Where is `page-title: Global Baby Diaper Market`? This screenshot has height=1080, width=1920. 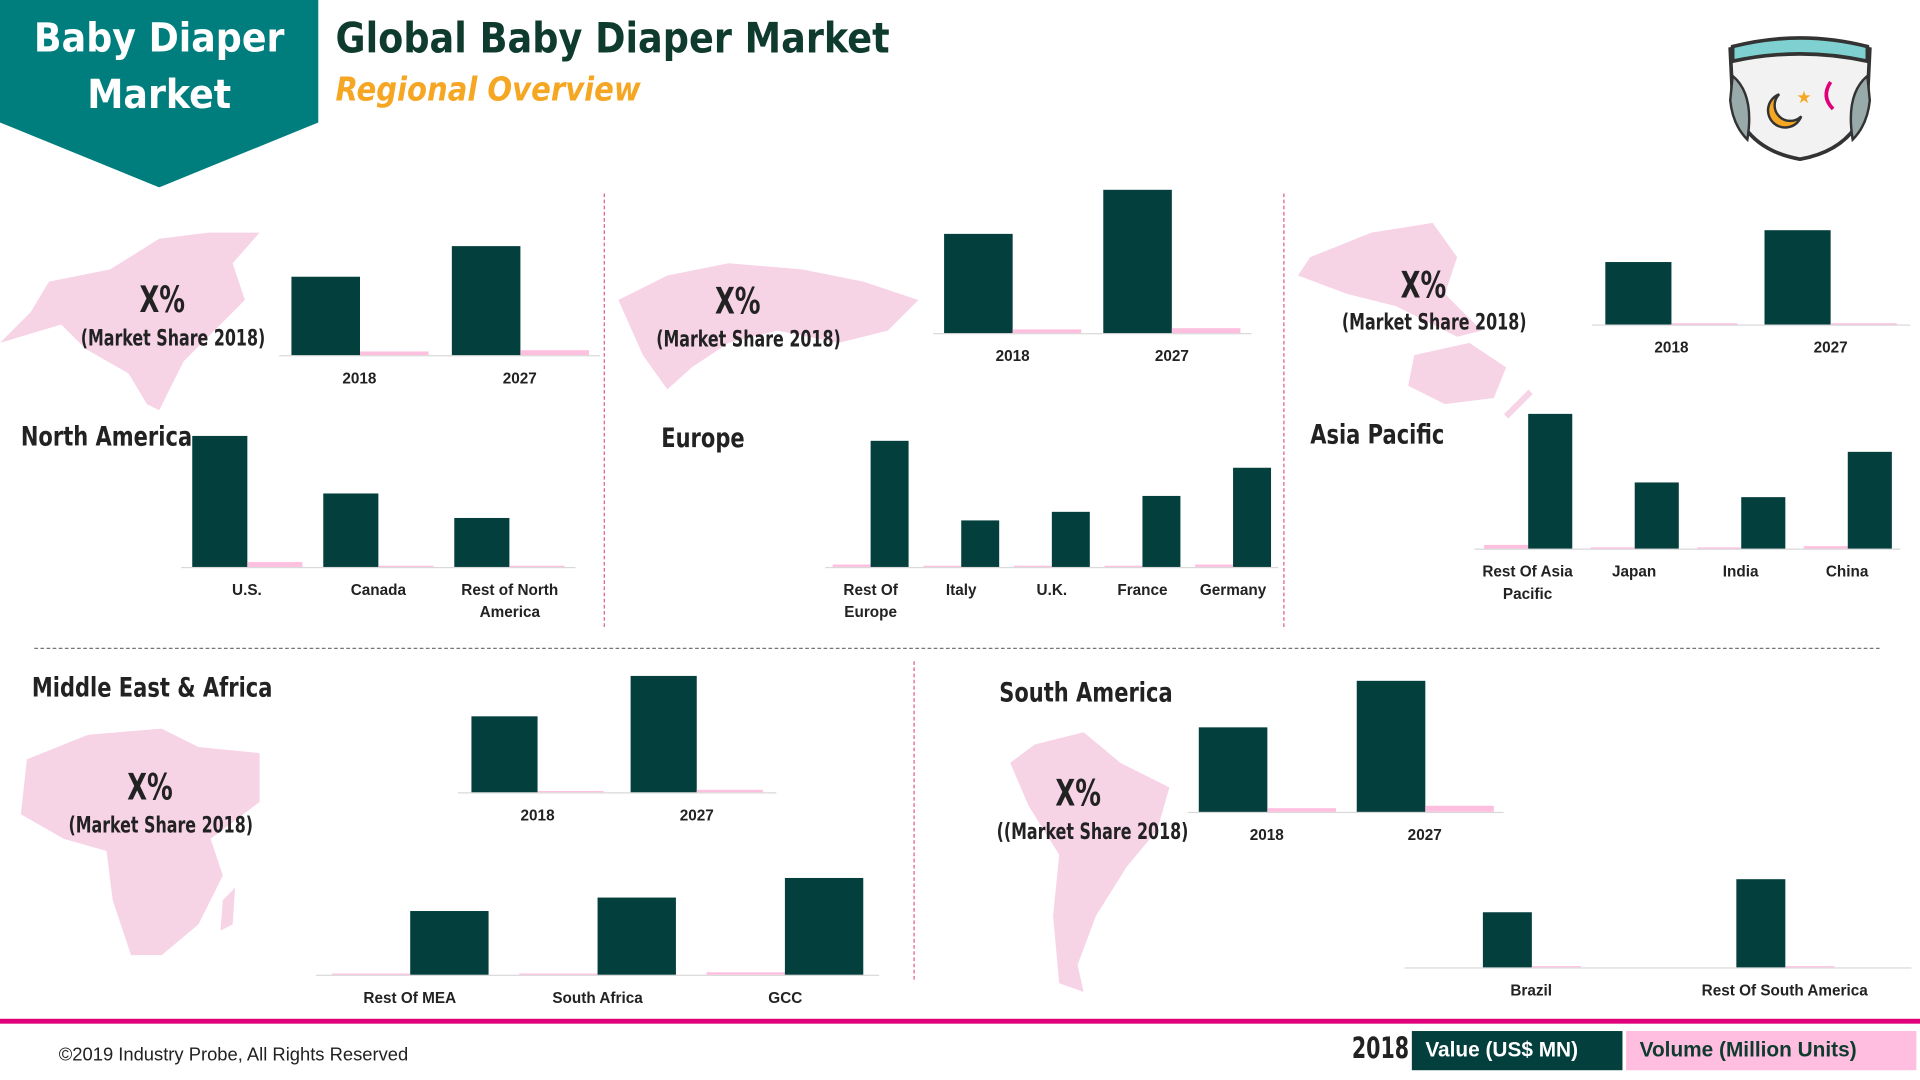 page-title: Global Baby Diaper Market is located at coordinates (612, 39).